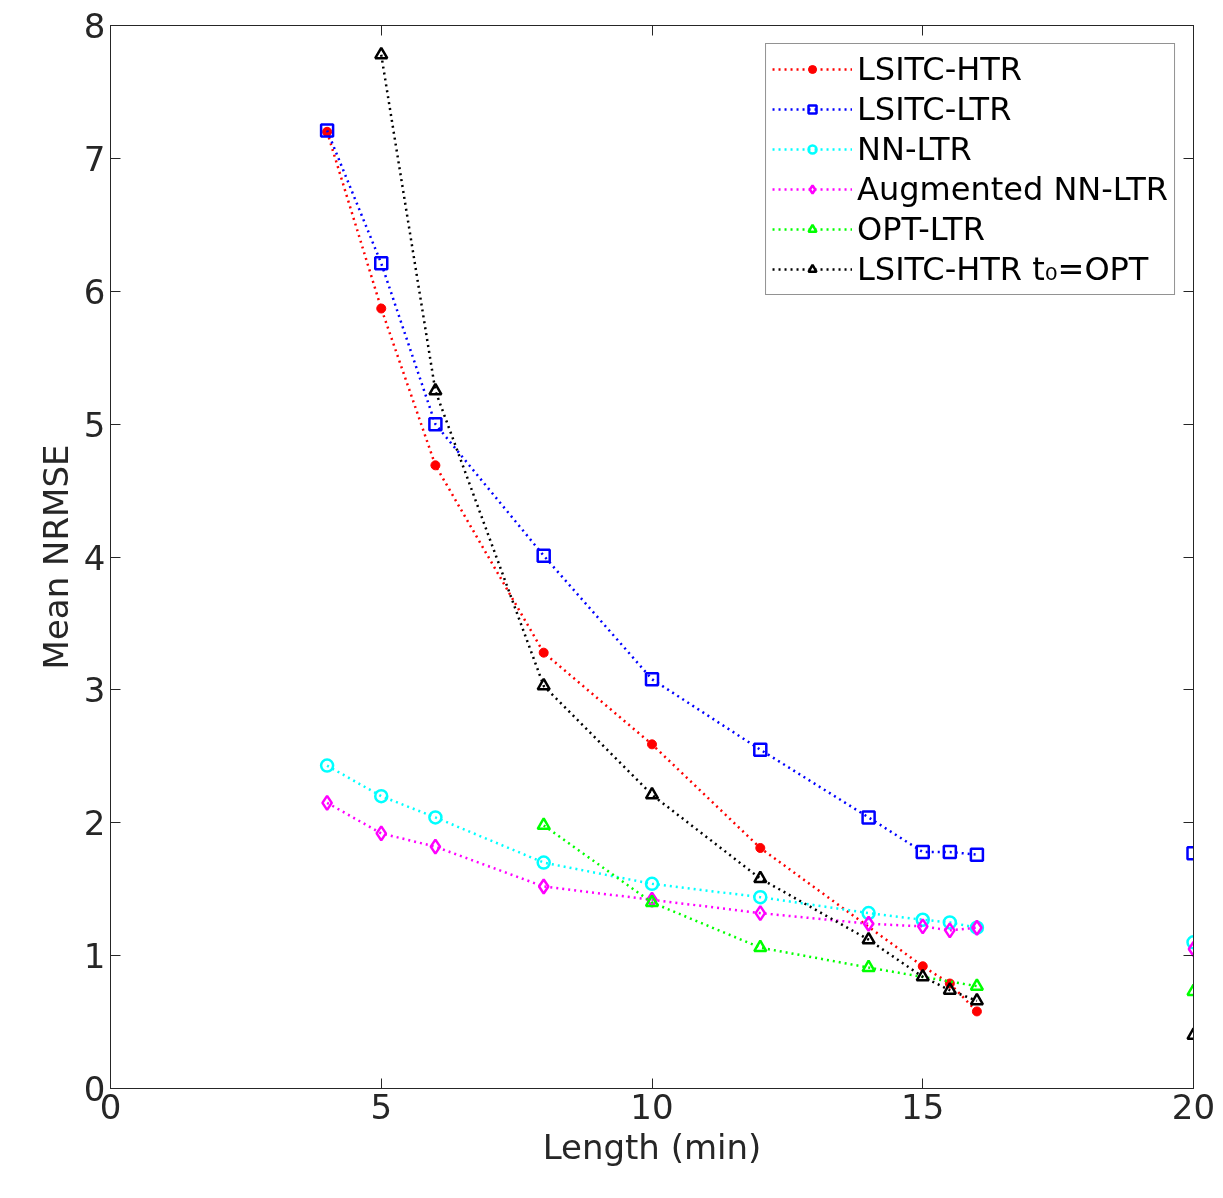 The image size is (1223, 1198). What do you see at coordinates (55, 557) in the screenshot?
I see `y-axis-title: Mean NRMSE` at bounding box center [55, 557].